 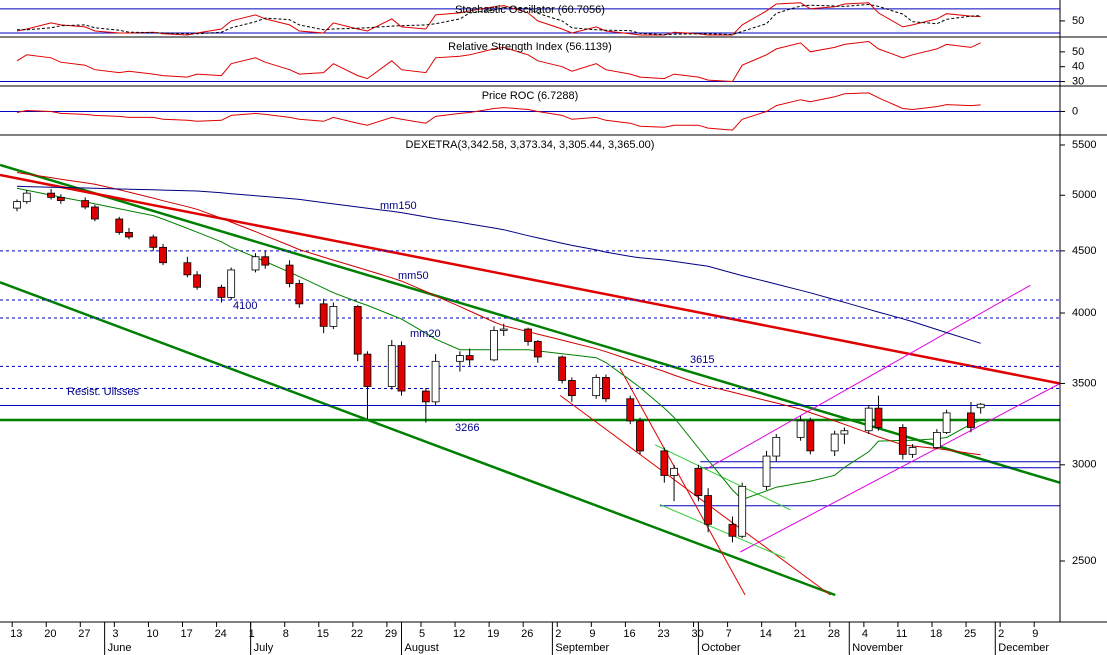 What do you see at coordinates (592, 634) in the screenshot?
I see `x-tick-label: 9` at bounding box center [592, 634].